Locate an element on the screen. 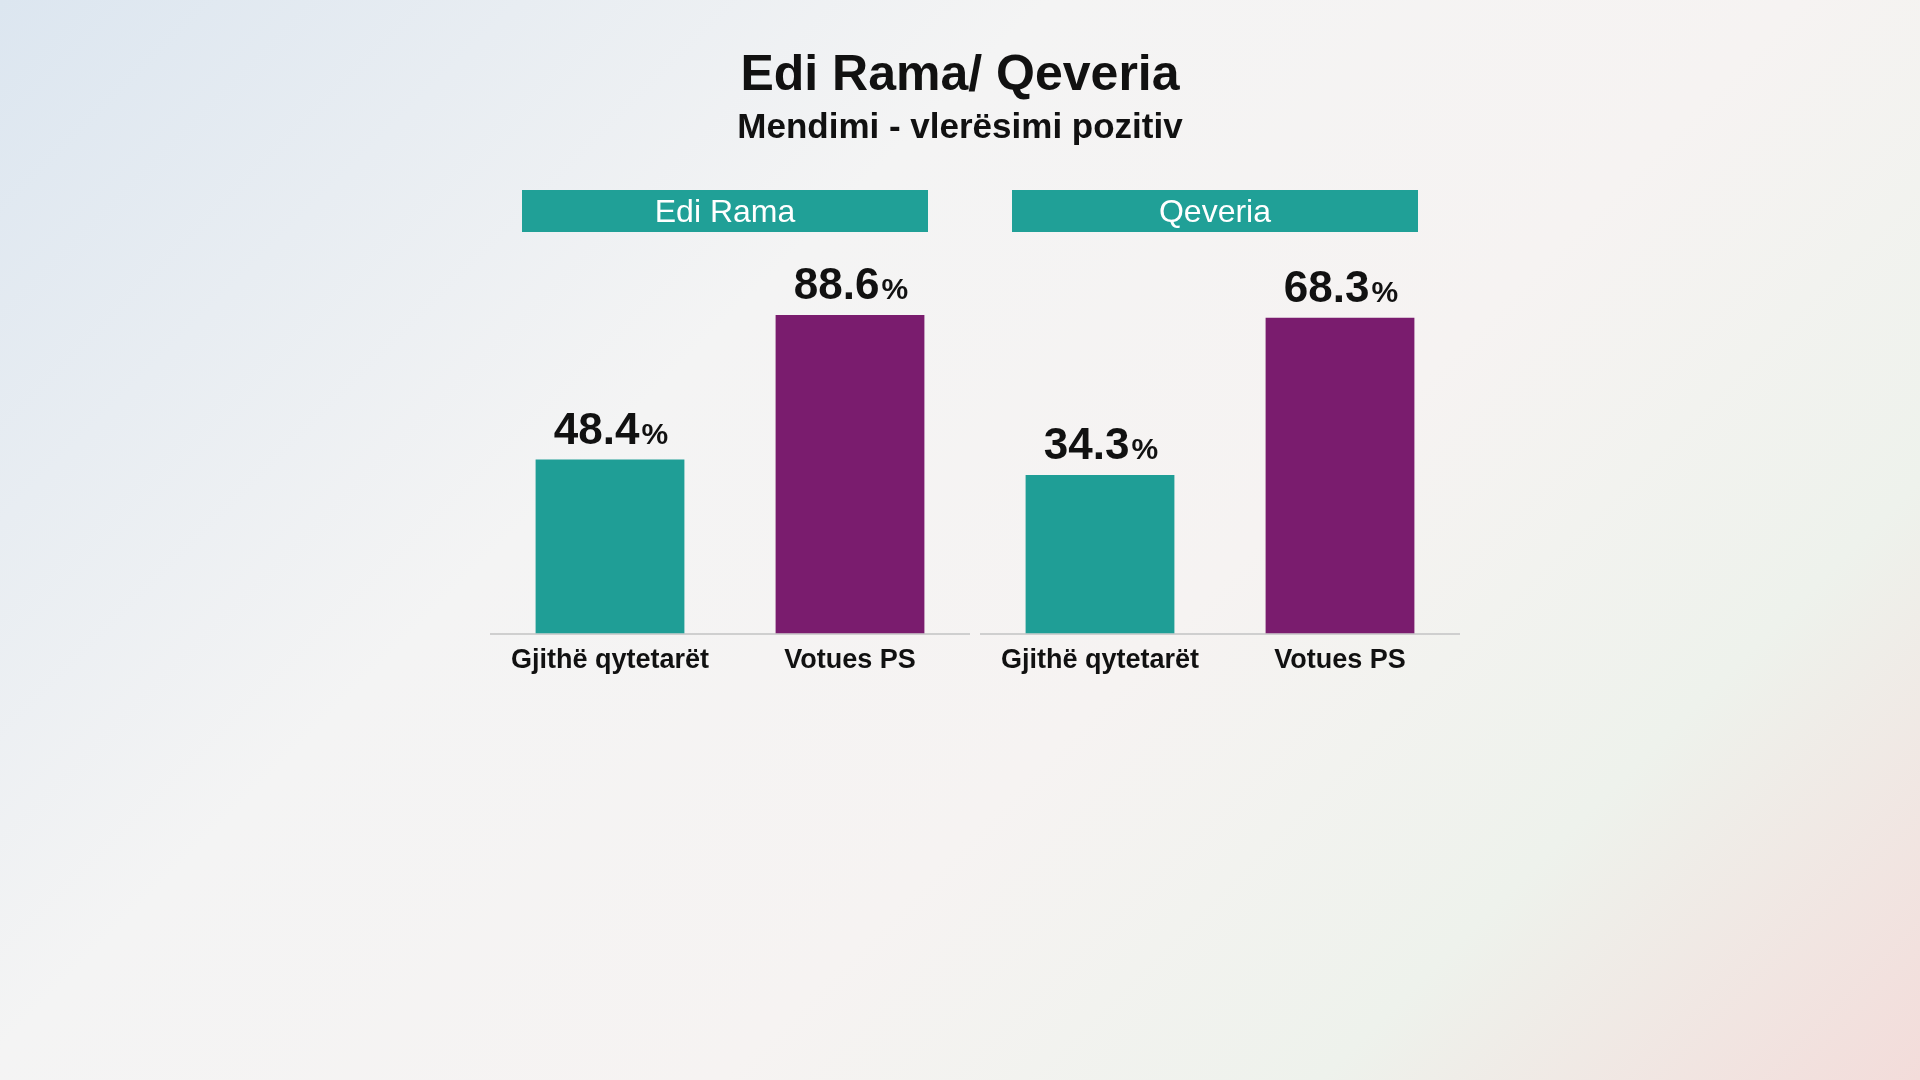  data-label: 34.3% is located at coordinates (1101, 444).